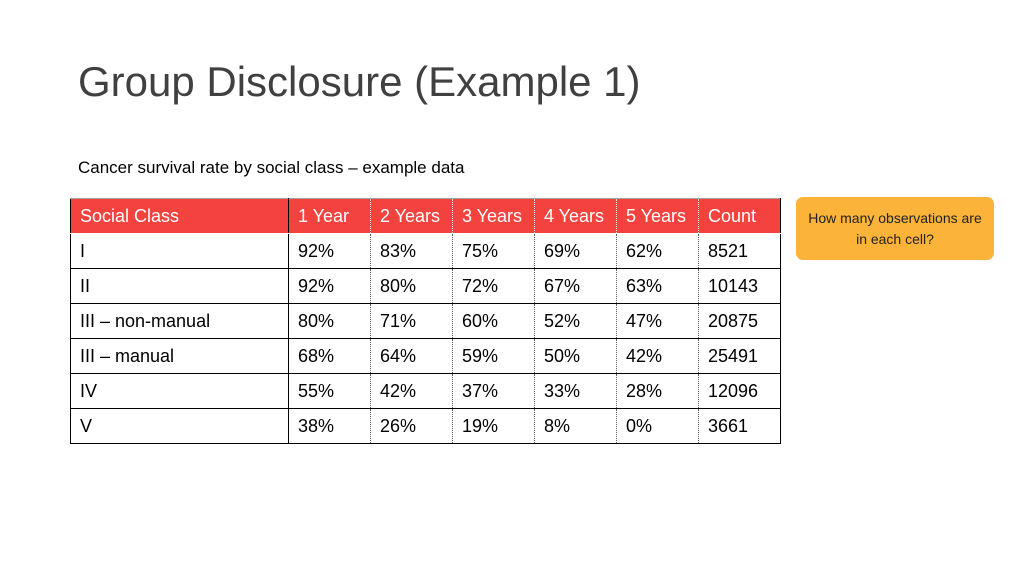 Image resolution: width=1024 pixels, height=576 pixels. What do you see at coordinates (329, 426) in the screenshot?
I see `cell-1-year: 38%` at bounding box center [329, 426].